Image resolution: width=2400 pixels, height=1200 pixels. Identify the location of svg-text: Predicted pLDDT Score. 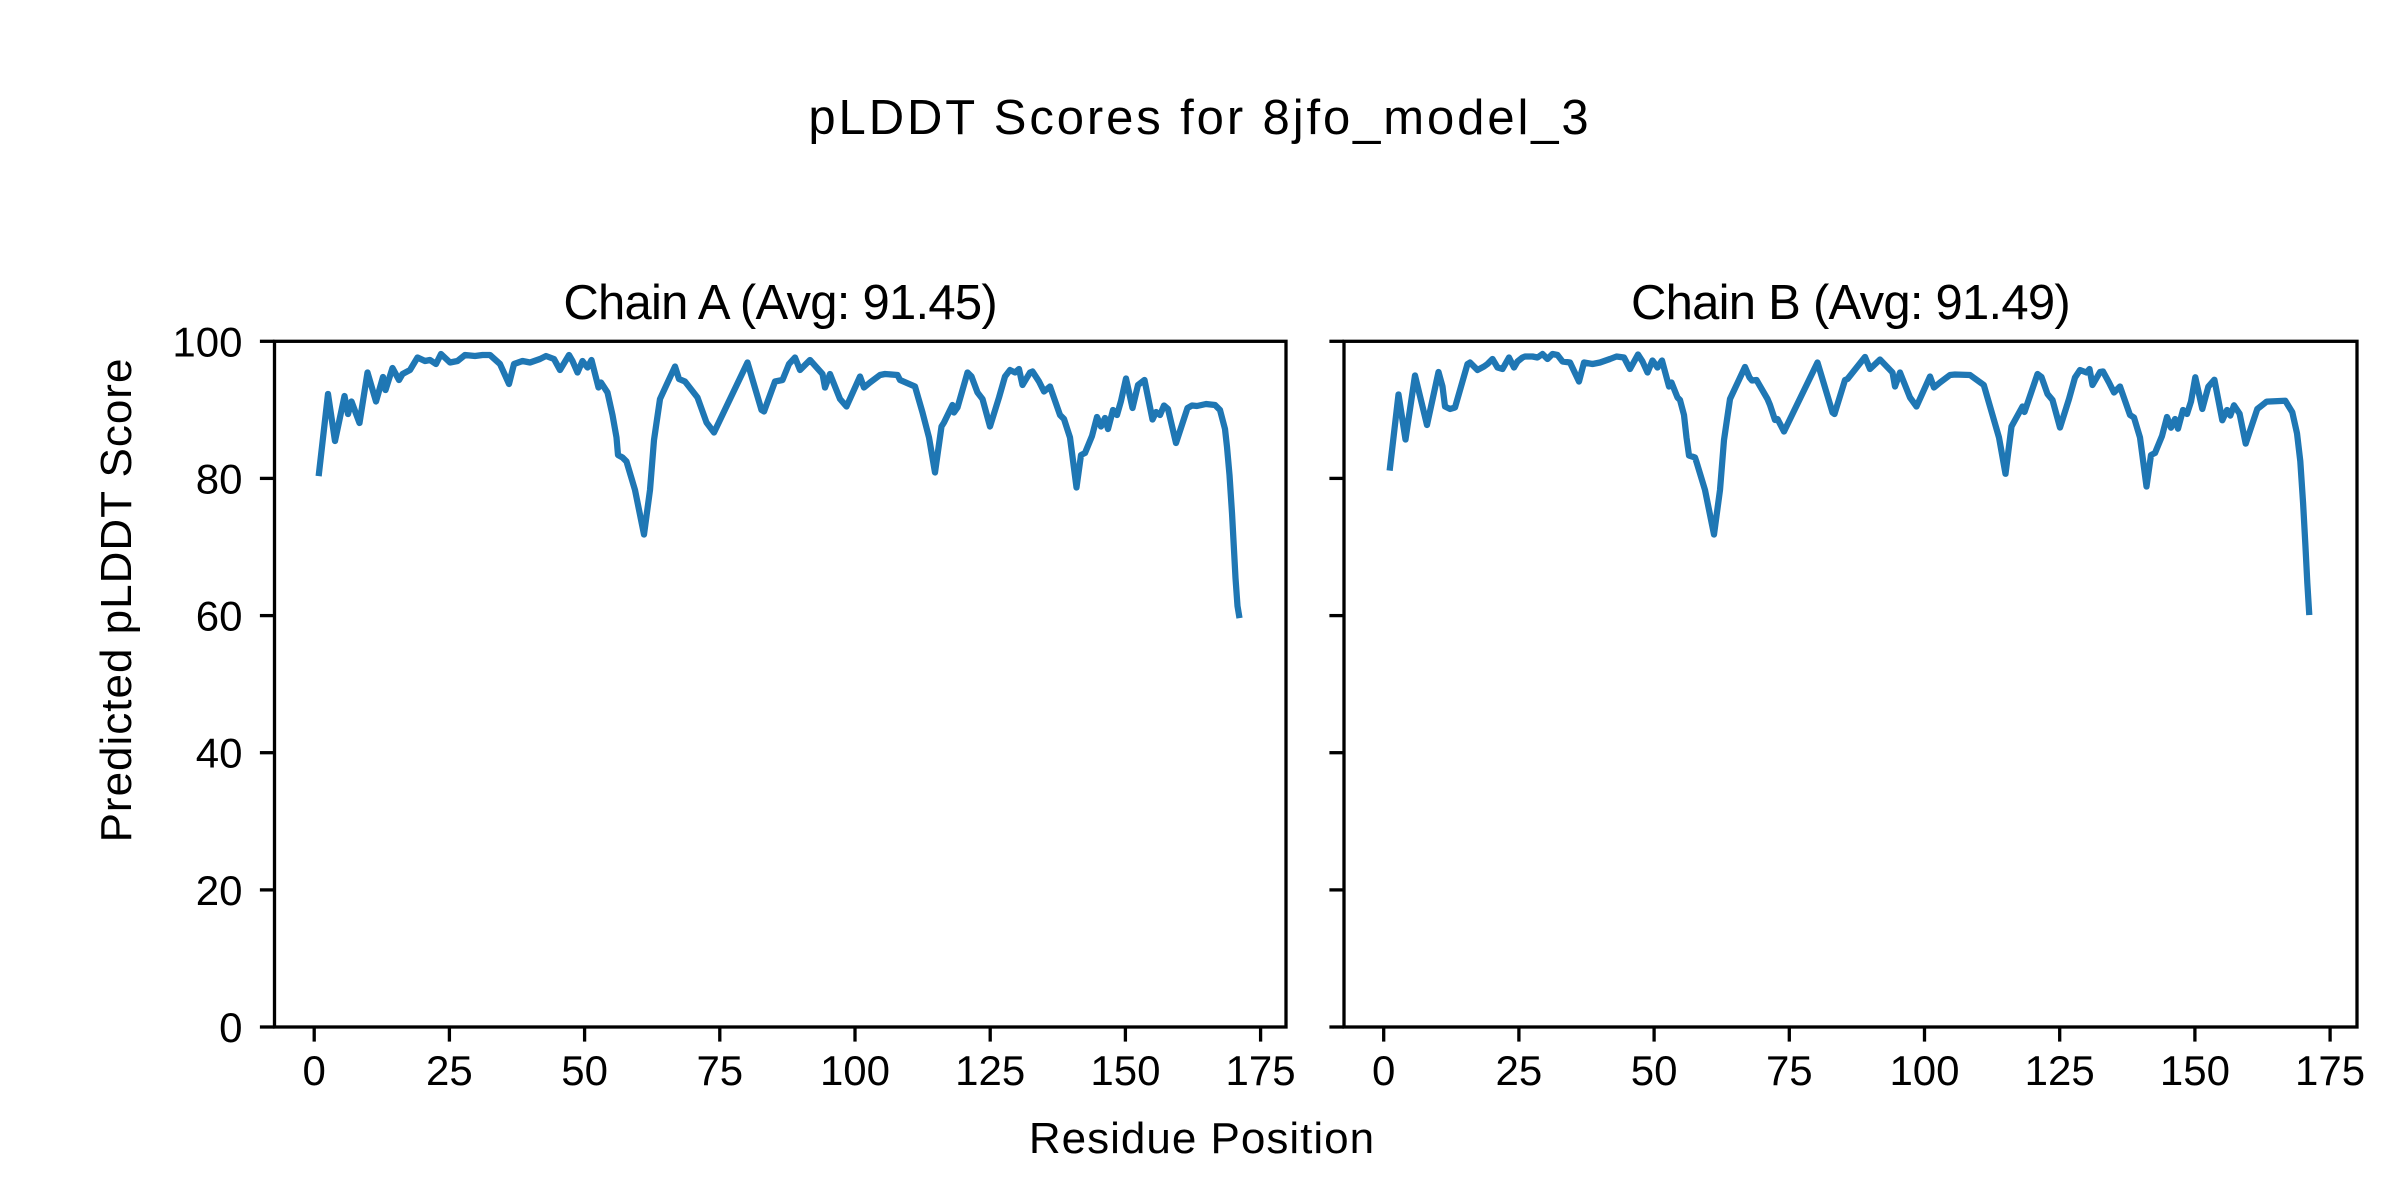
(116, 600).